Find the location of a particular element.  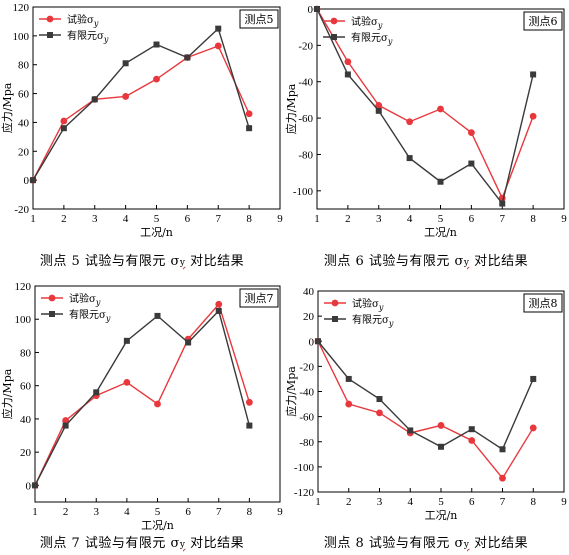

legend-label: 试验σy is located at coordinates (368, 304).